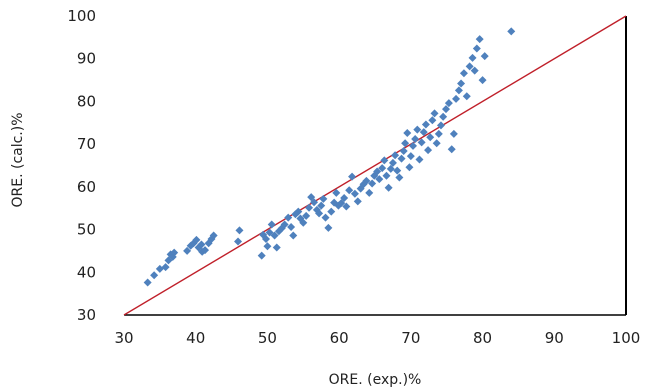 Image resolution: width=649 pixels, height=391 pixels. Describe the element at coordinates (626, 338) in the screenshot. I see `x-tick-label: 100` at that location.